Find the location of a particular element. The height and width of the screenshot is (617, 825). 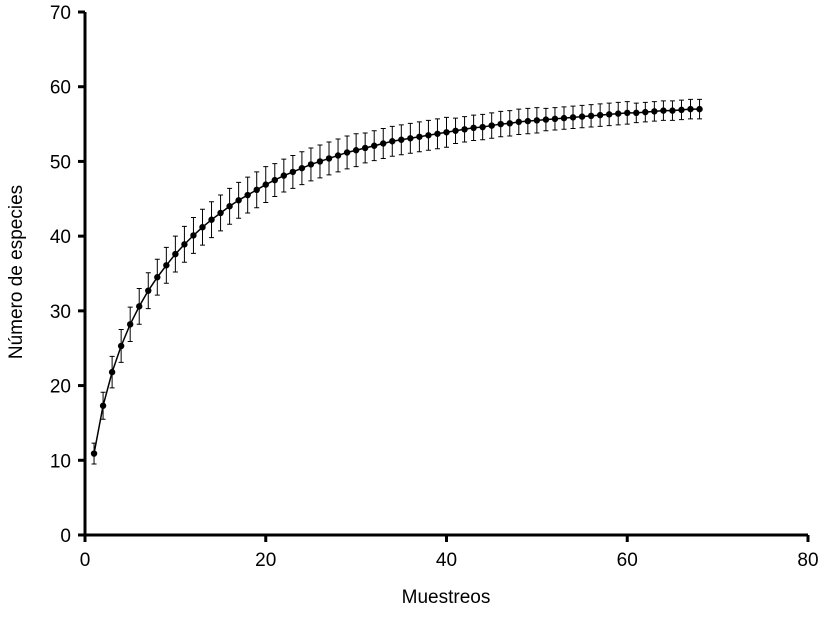

x-axis-label: Muestreos is located at coordinates (446, 597).